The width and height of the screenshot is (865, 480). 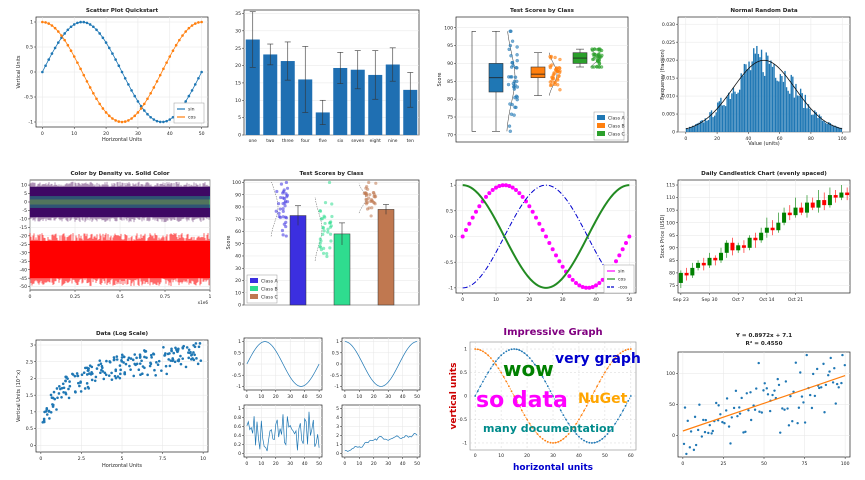 What do you see at coordinates (598, 359) in the screenshot?
I see `annotation: very graph` at bounding box center [598, 359].